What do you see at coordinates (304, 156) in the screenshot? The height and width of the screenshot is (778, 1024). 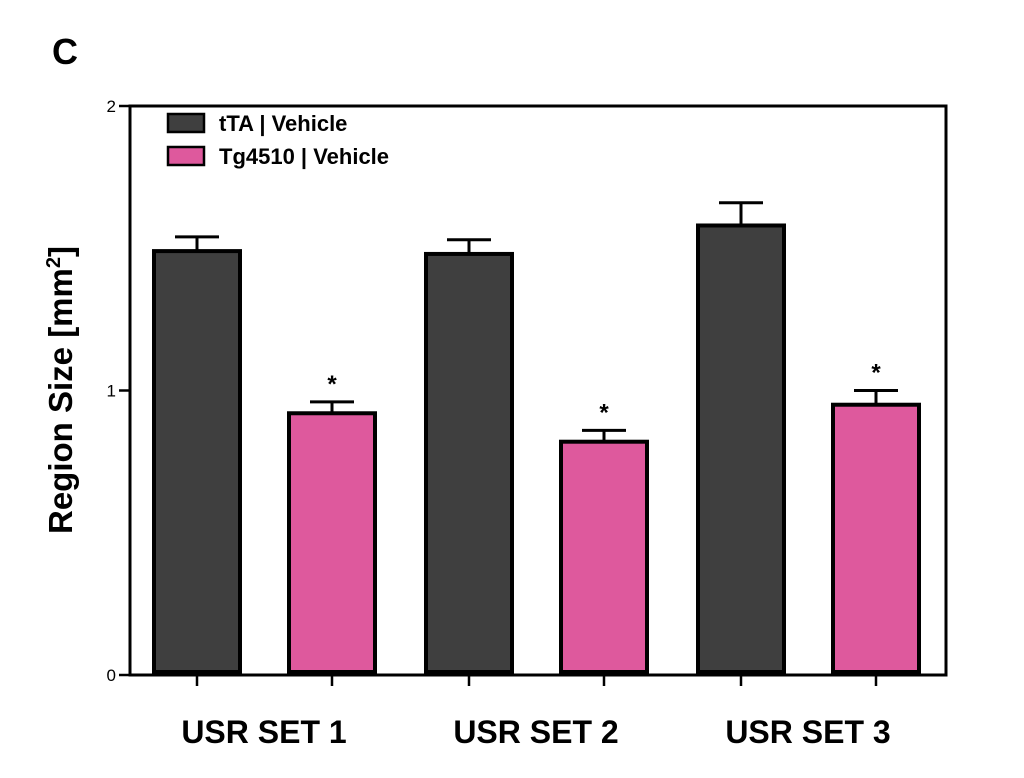 I see `legend-label: Tg4510 | Vehicle` at bounding box center [304, 156].